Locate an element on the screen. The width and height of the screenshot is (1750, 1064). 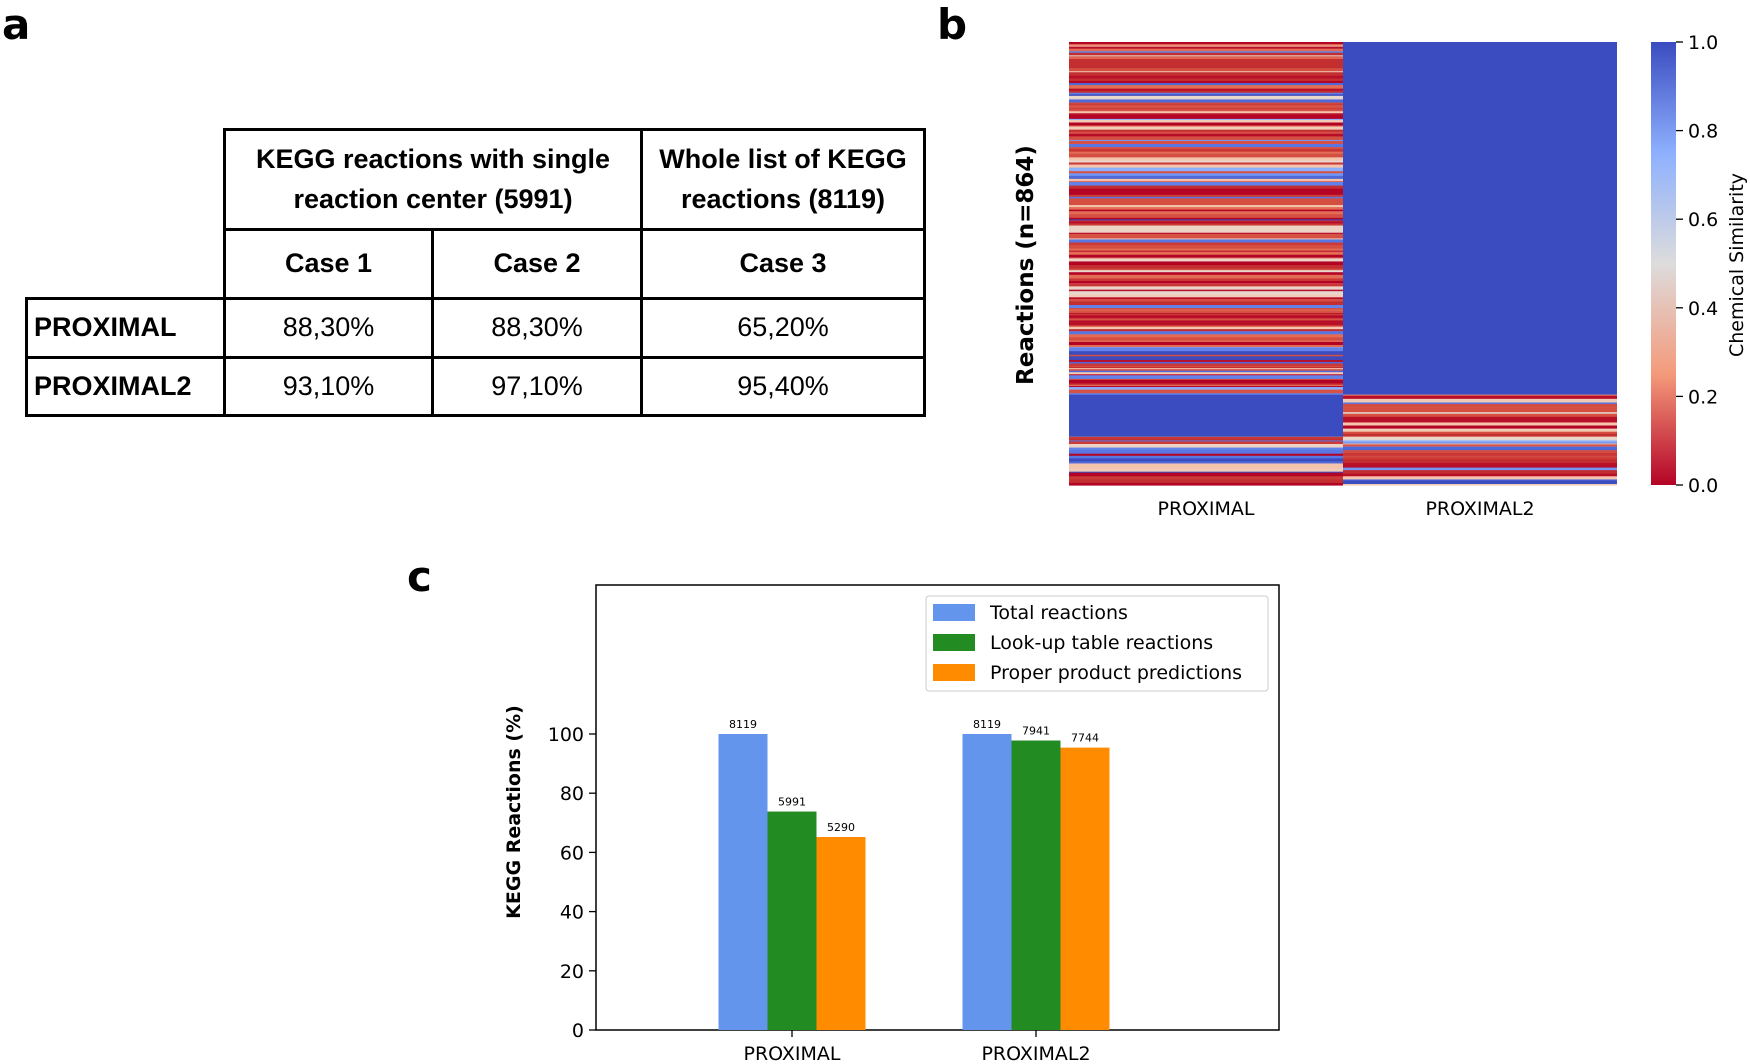
panel-label-c: c is located at coordinates (419, 576).